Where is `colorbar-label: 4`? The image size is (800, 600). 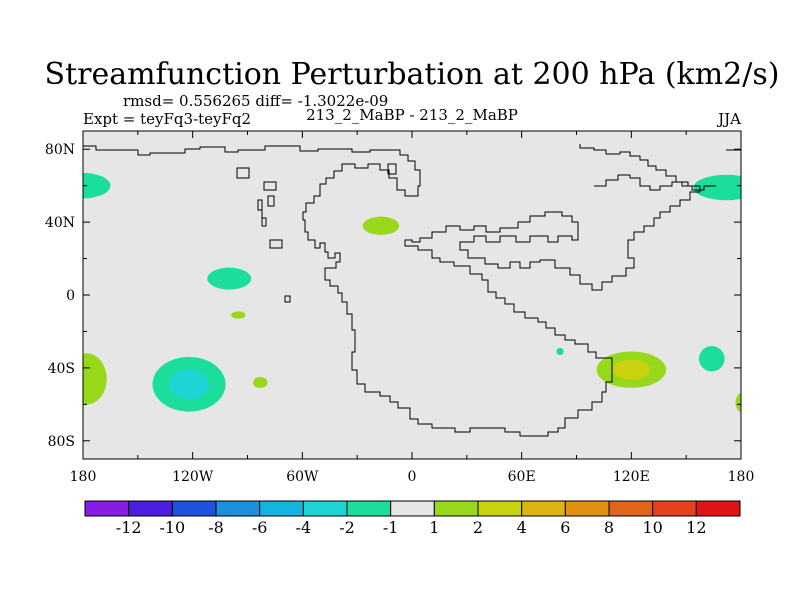
colorbar-label: 4 is located at coordinates (522, 527).